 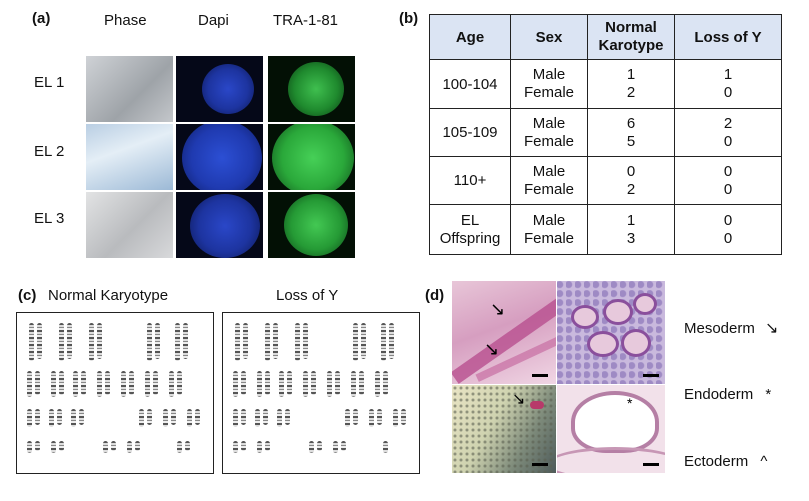 I want to click on row-label-el2: EL 2, so click(x=49, y=151).